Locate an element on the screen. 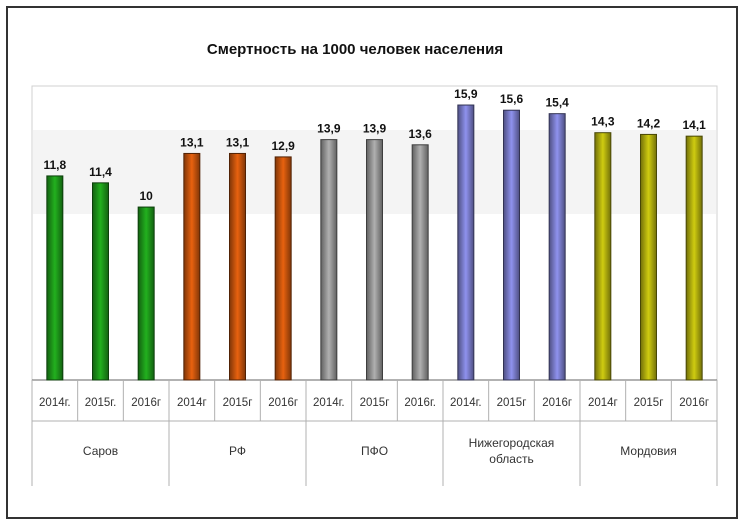  group-label: ПФО is located at coordinates (374, 451).